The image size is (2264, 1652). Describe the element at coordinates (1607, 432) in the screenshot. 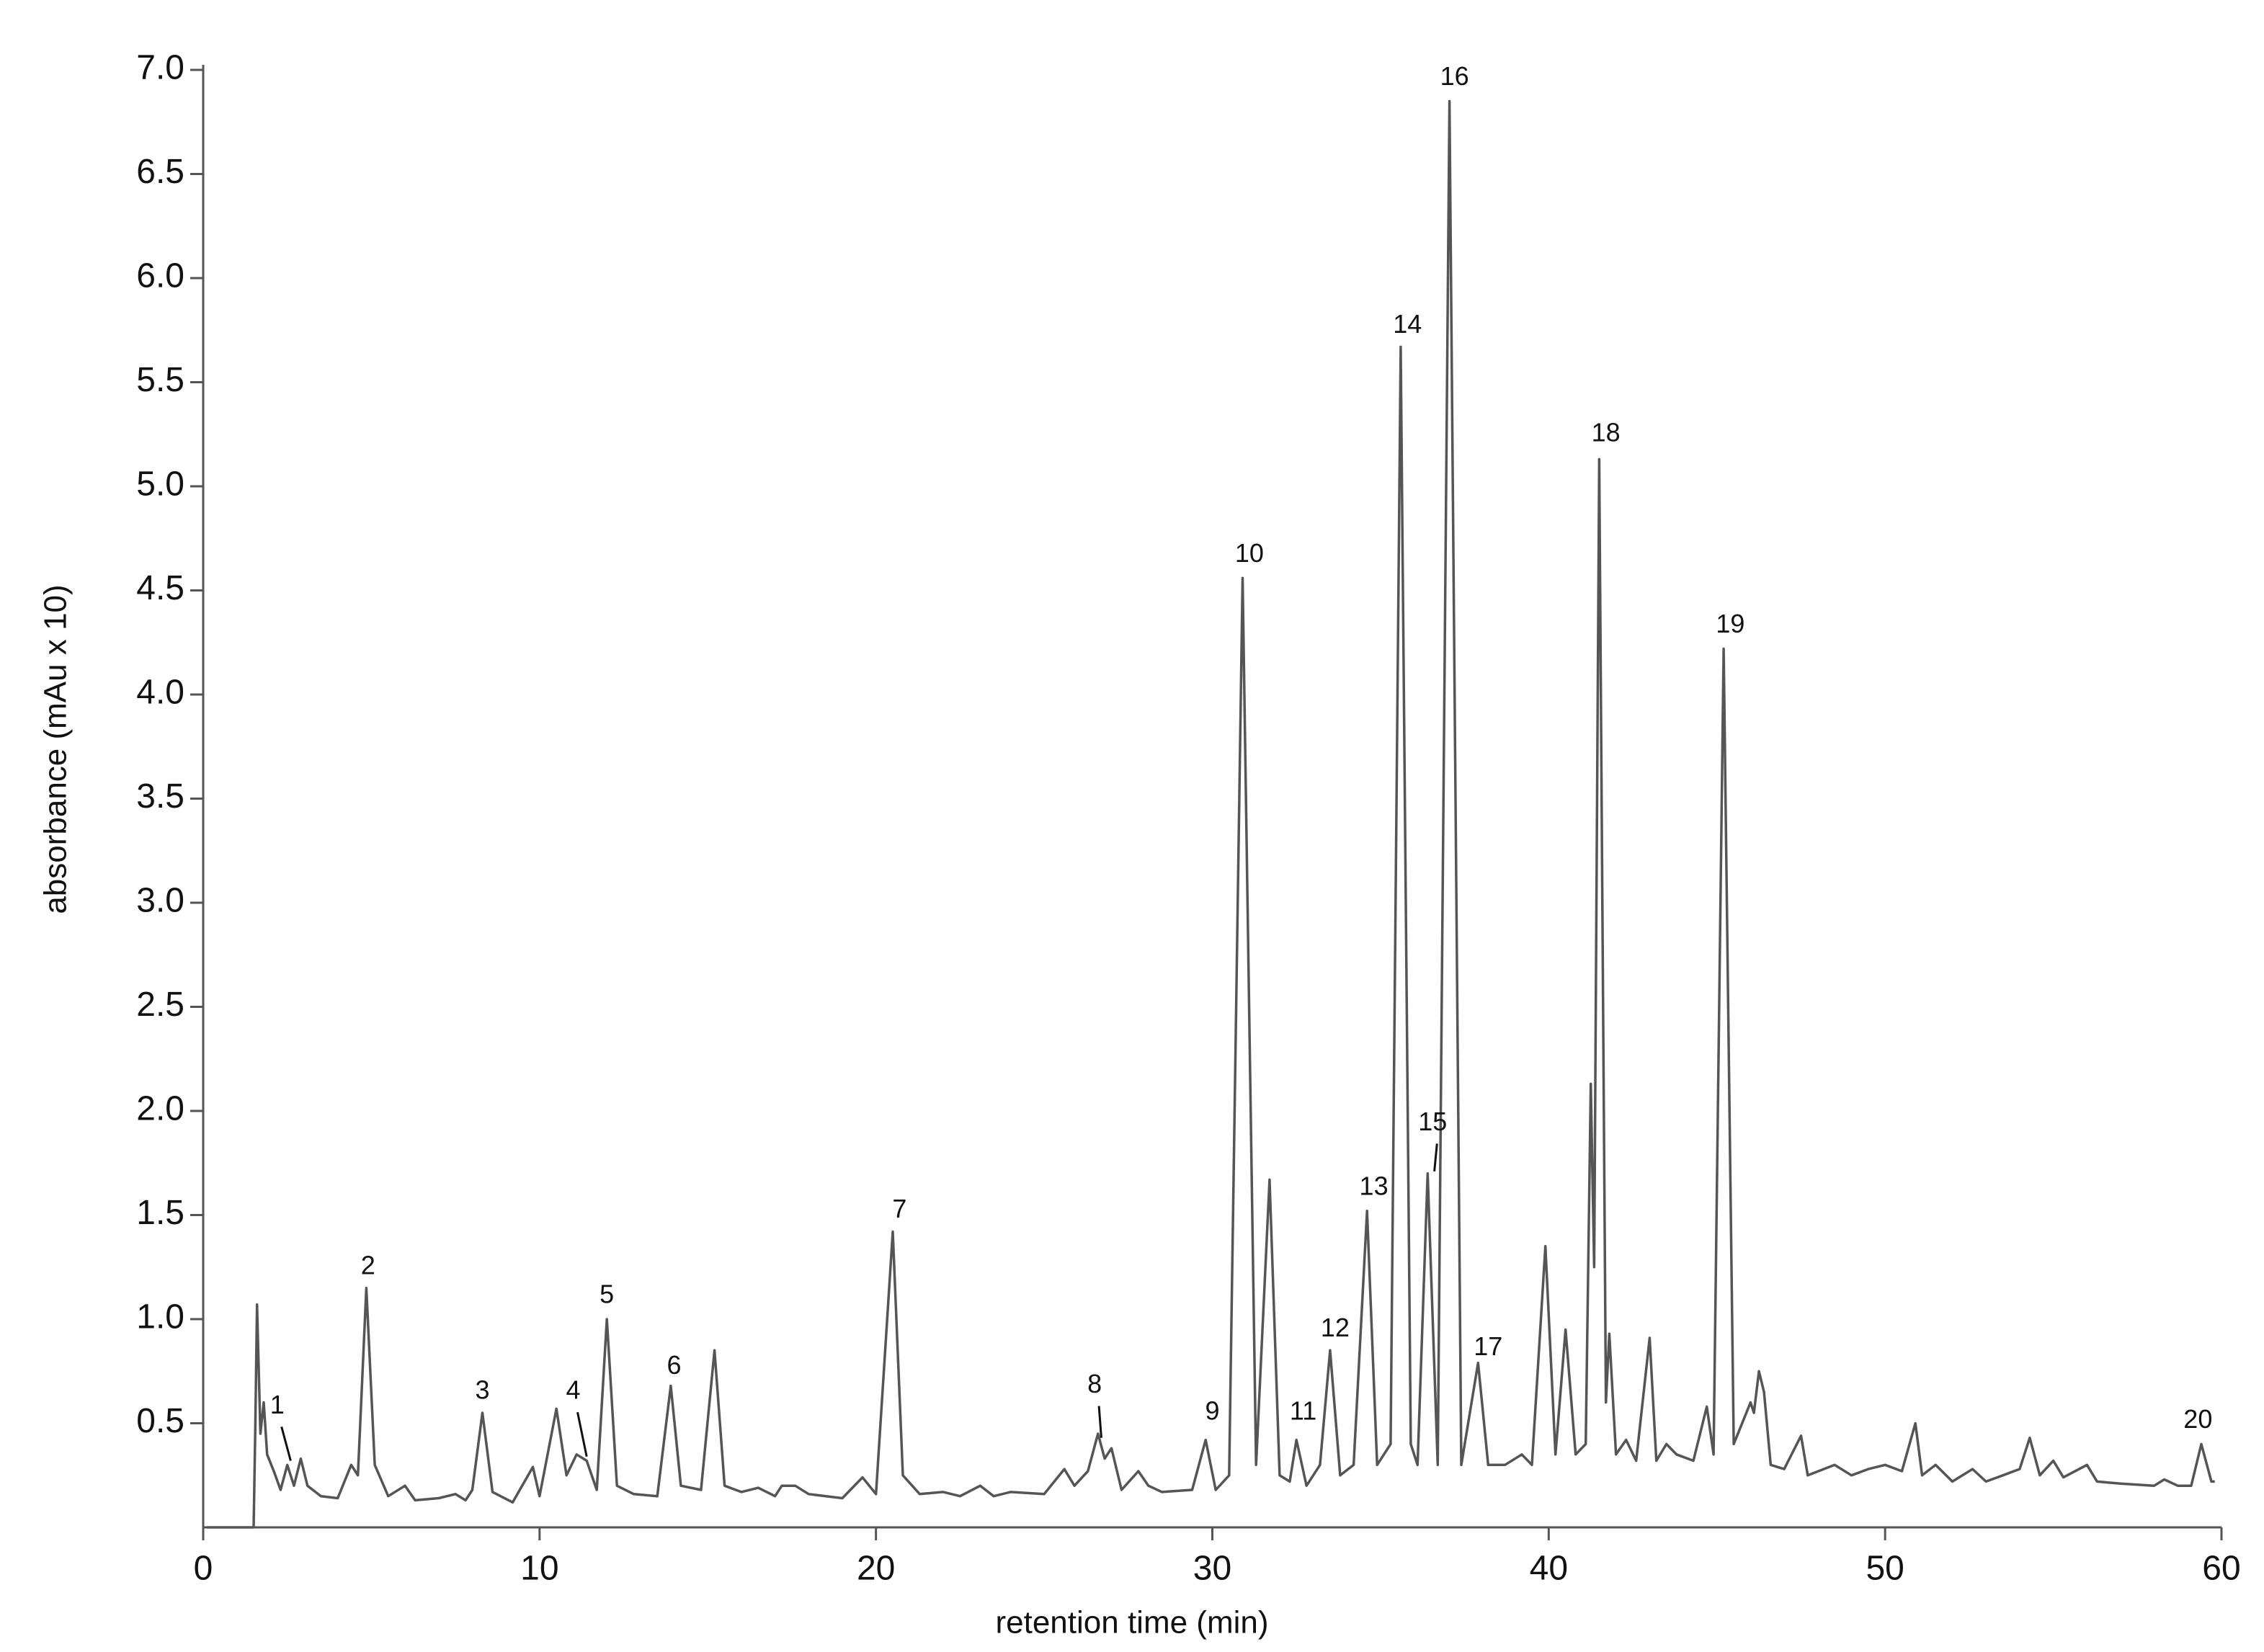

I see `peak-label: 18` at that location.